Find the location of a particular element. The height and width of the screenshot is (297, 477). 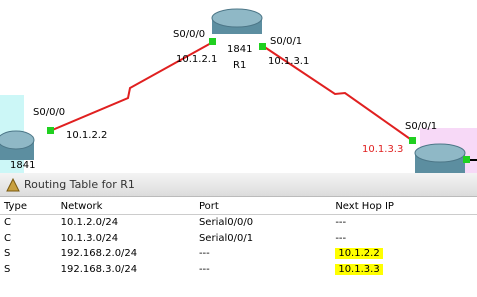

header: Network is located at coordinates (125, 206).